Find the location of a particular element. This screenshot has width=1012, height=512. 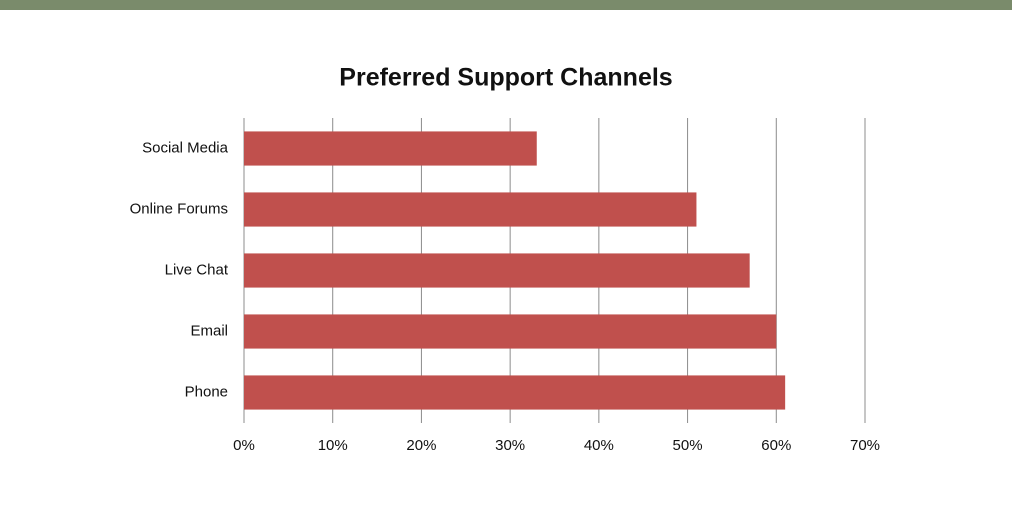

x-tick-label: 70% is located at coordinates (865, 445).